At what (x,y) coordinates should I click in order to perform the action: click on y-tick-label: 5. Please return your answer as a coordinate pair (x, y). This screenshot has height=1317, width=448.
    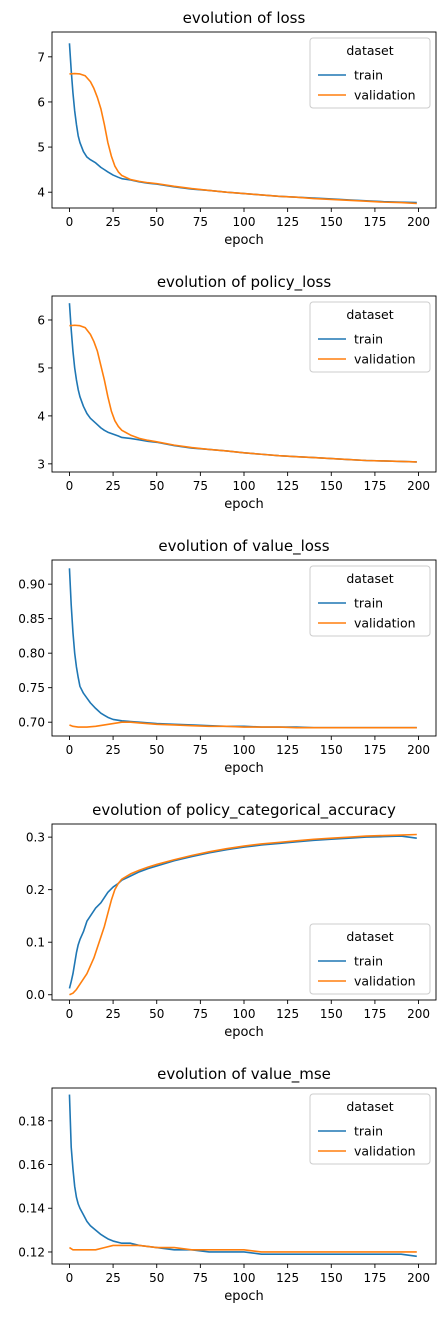
    Looking at the image, I should click on (41, 148).